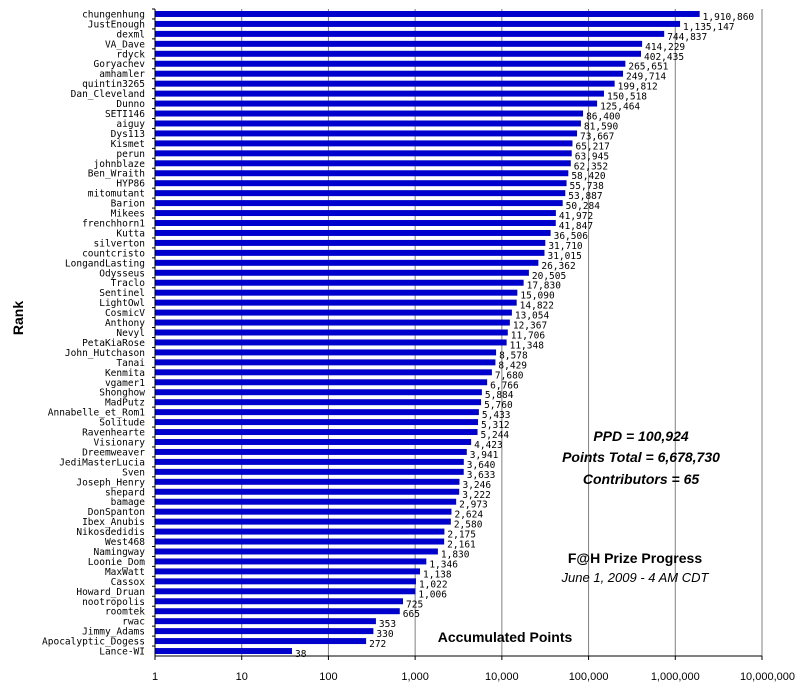 Image resolution: width=800 pixels, height=694 pixels. I want to click on category-label: John_Hutchason, so click(105, 353).